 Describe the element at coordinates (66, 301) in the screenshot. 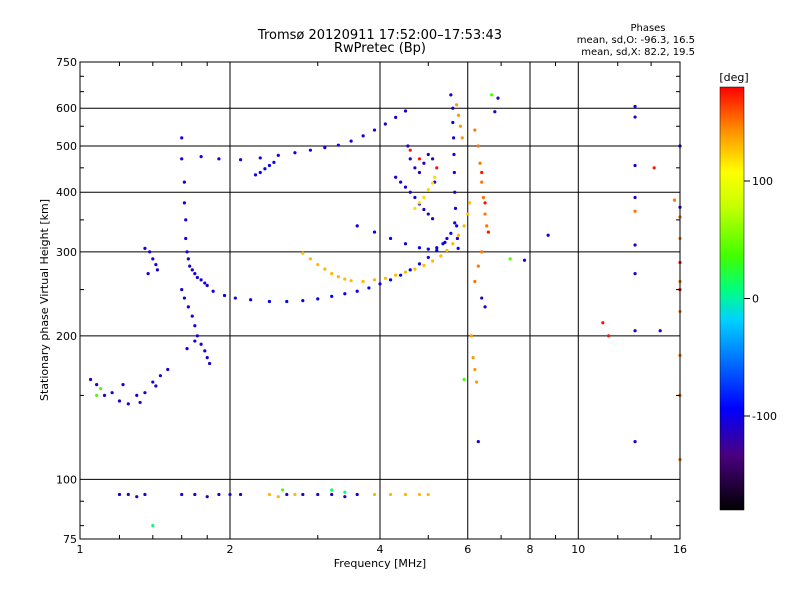

I see `y-tick-labels: 75 100 200 300 400 500 600 750` at that location.